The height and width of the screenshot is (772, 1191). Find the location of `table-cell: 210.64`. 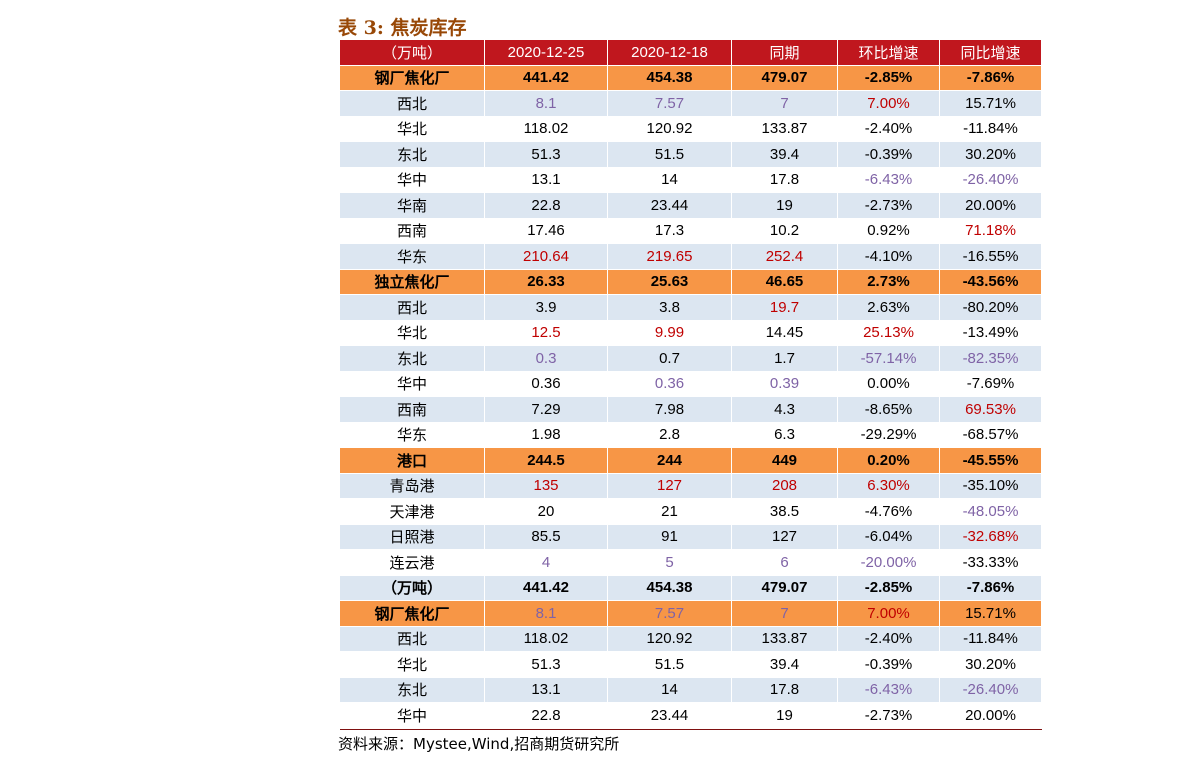

table-cell: 210.64 is located at coordinates (546, 257).